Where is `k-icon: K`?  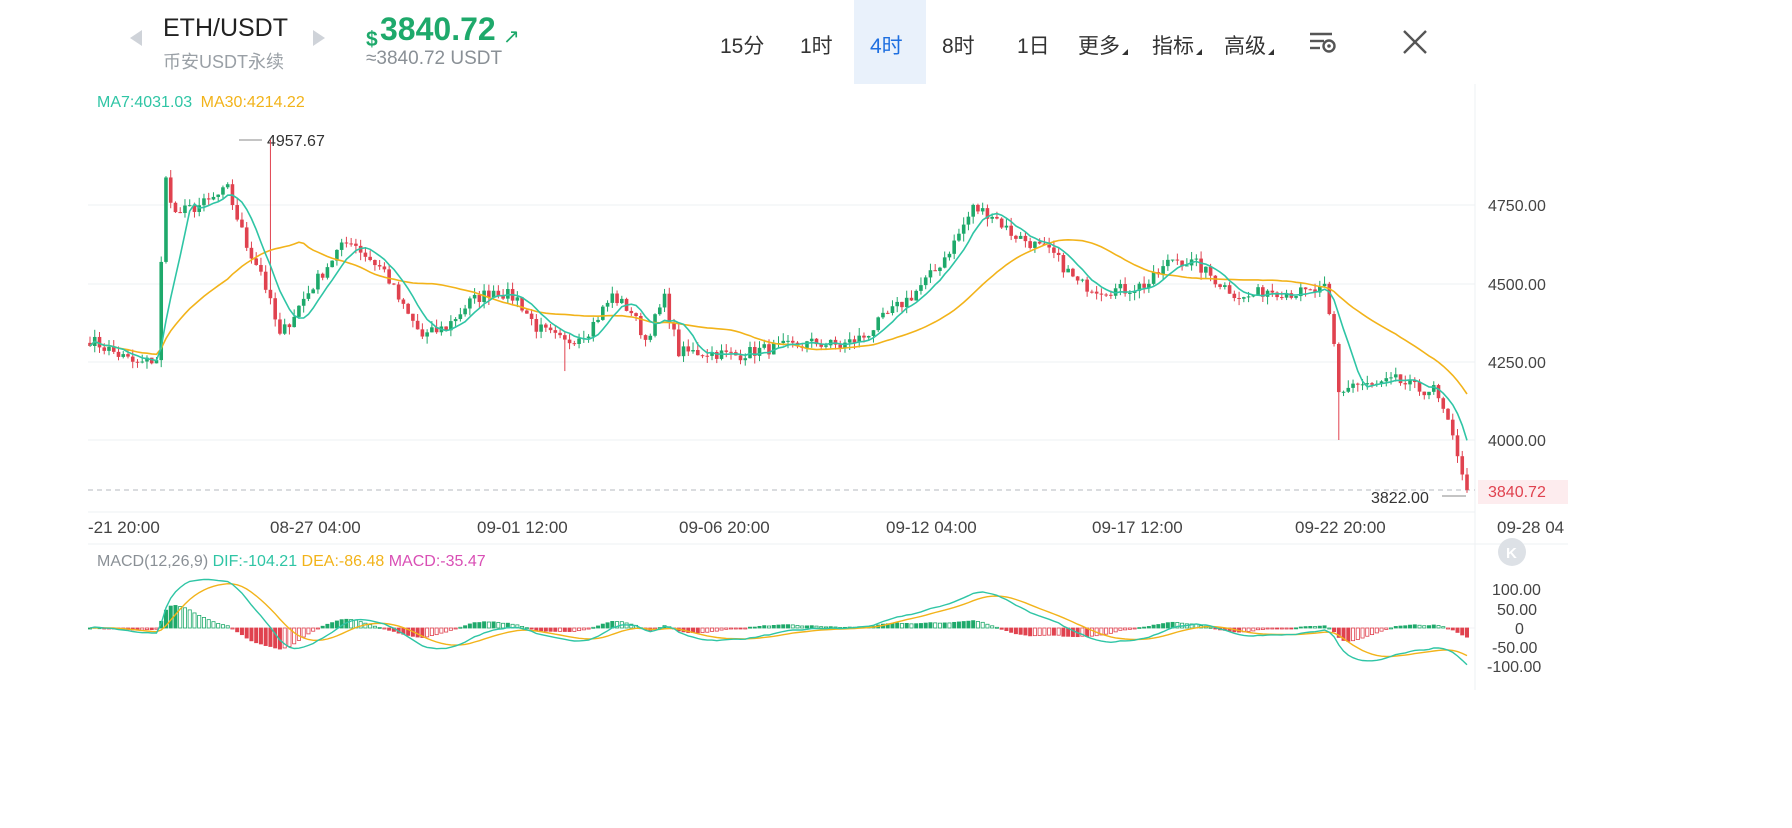 k-icon: K is located at coordinates (1511, 553).